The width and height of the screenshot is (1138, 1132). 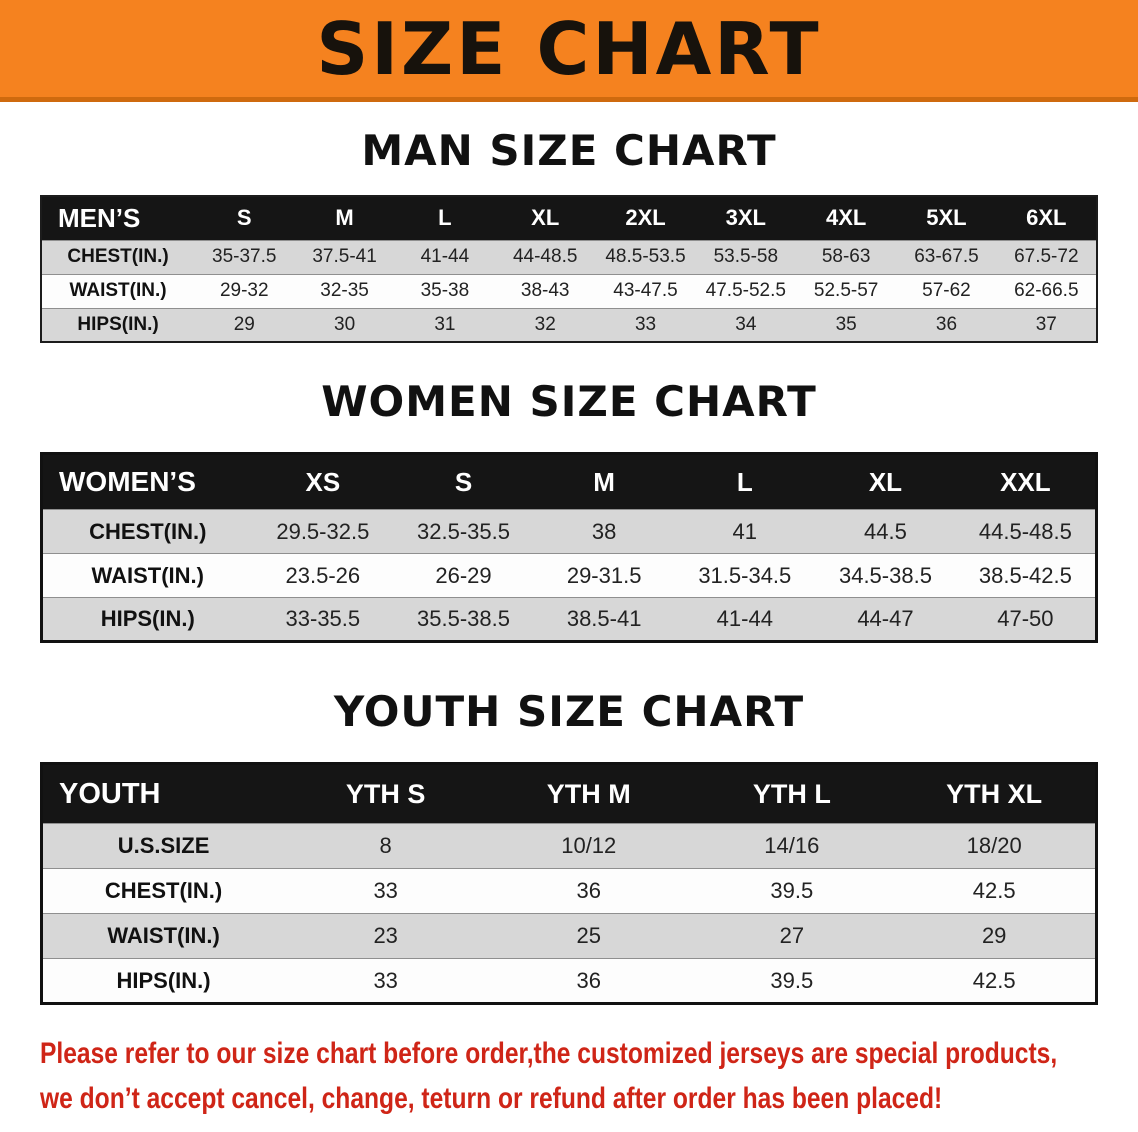 What do you see at coordinates (344, 256) in the screenshot?
I see `value-cell: 37.5-41` at bounding box center [344, 256].